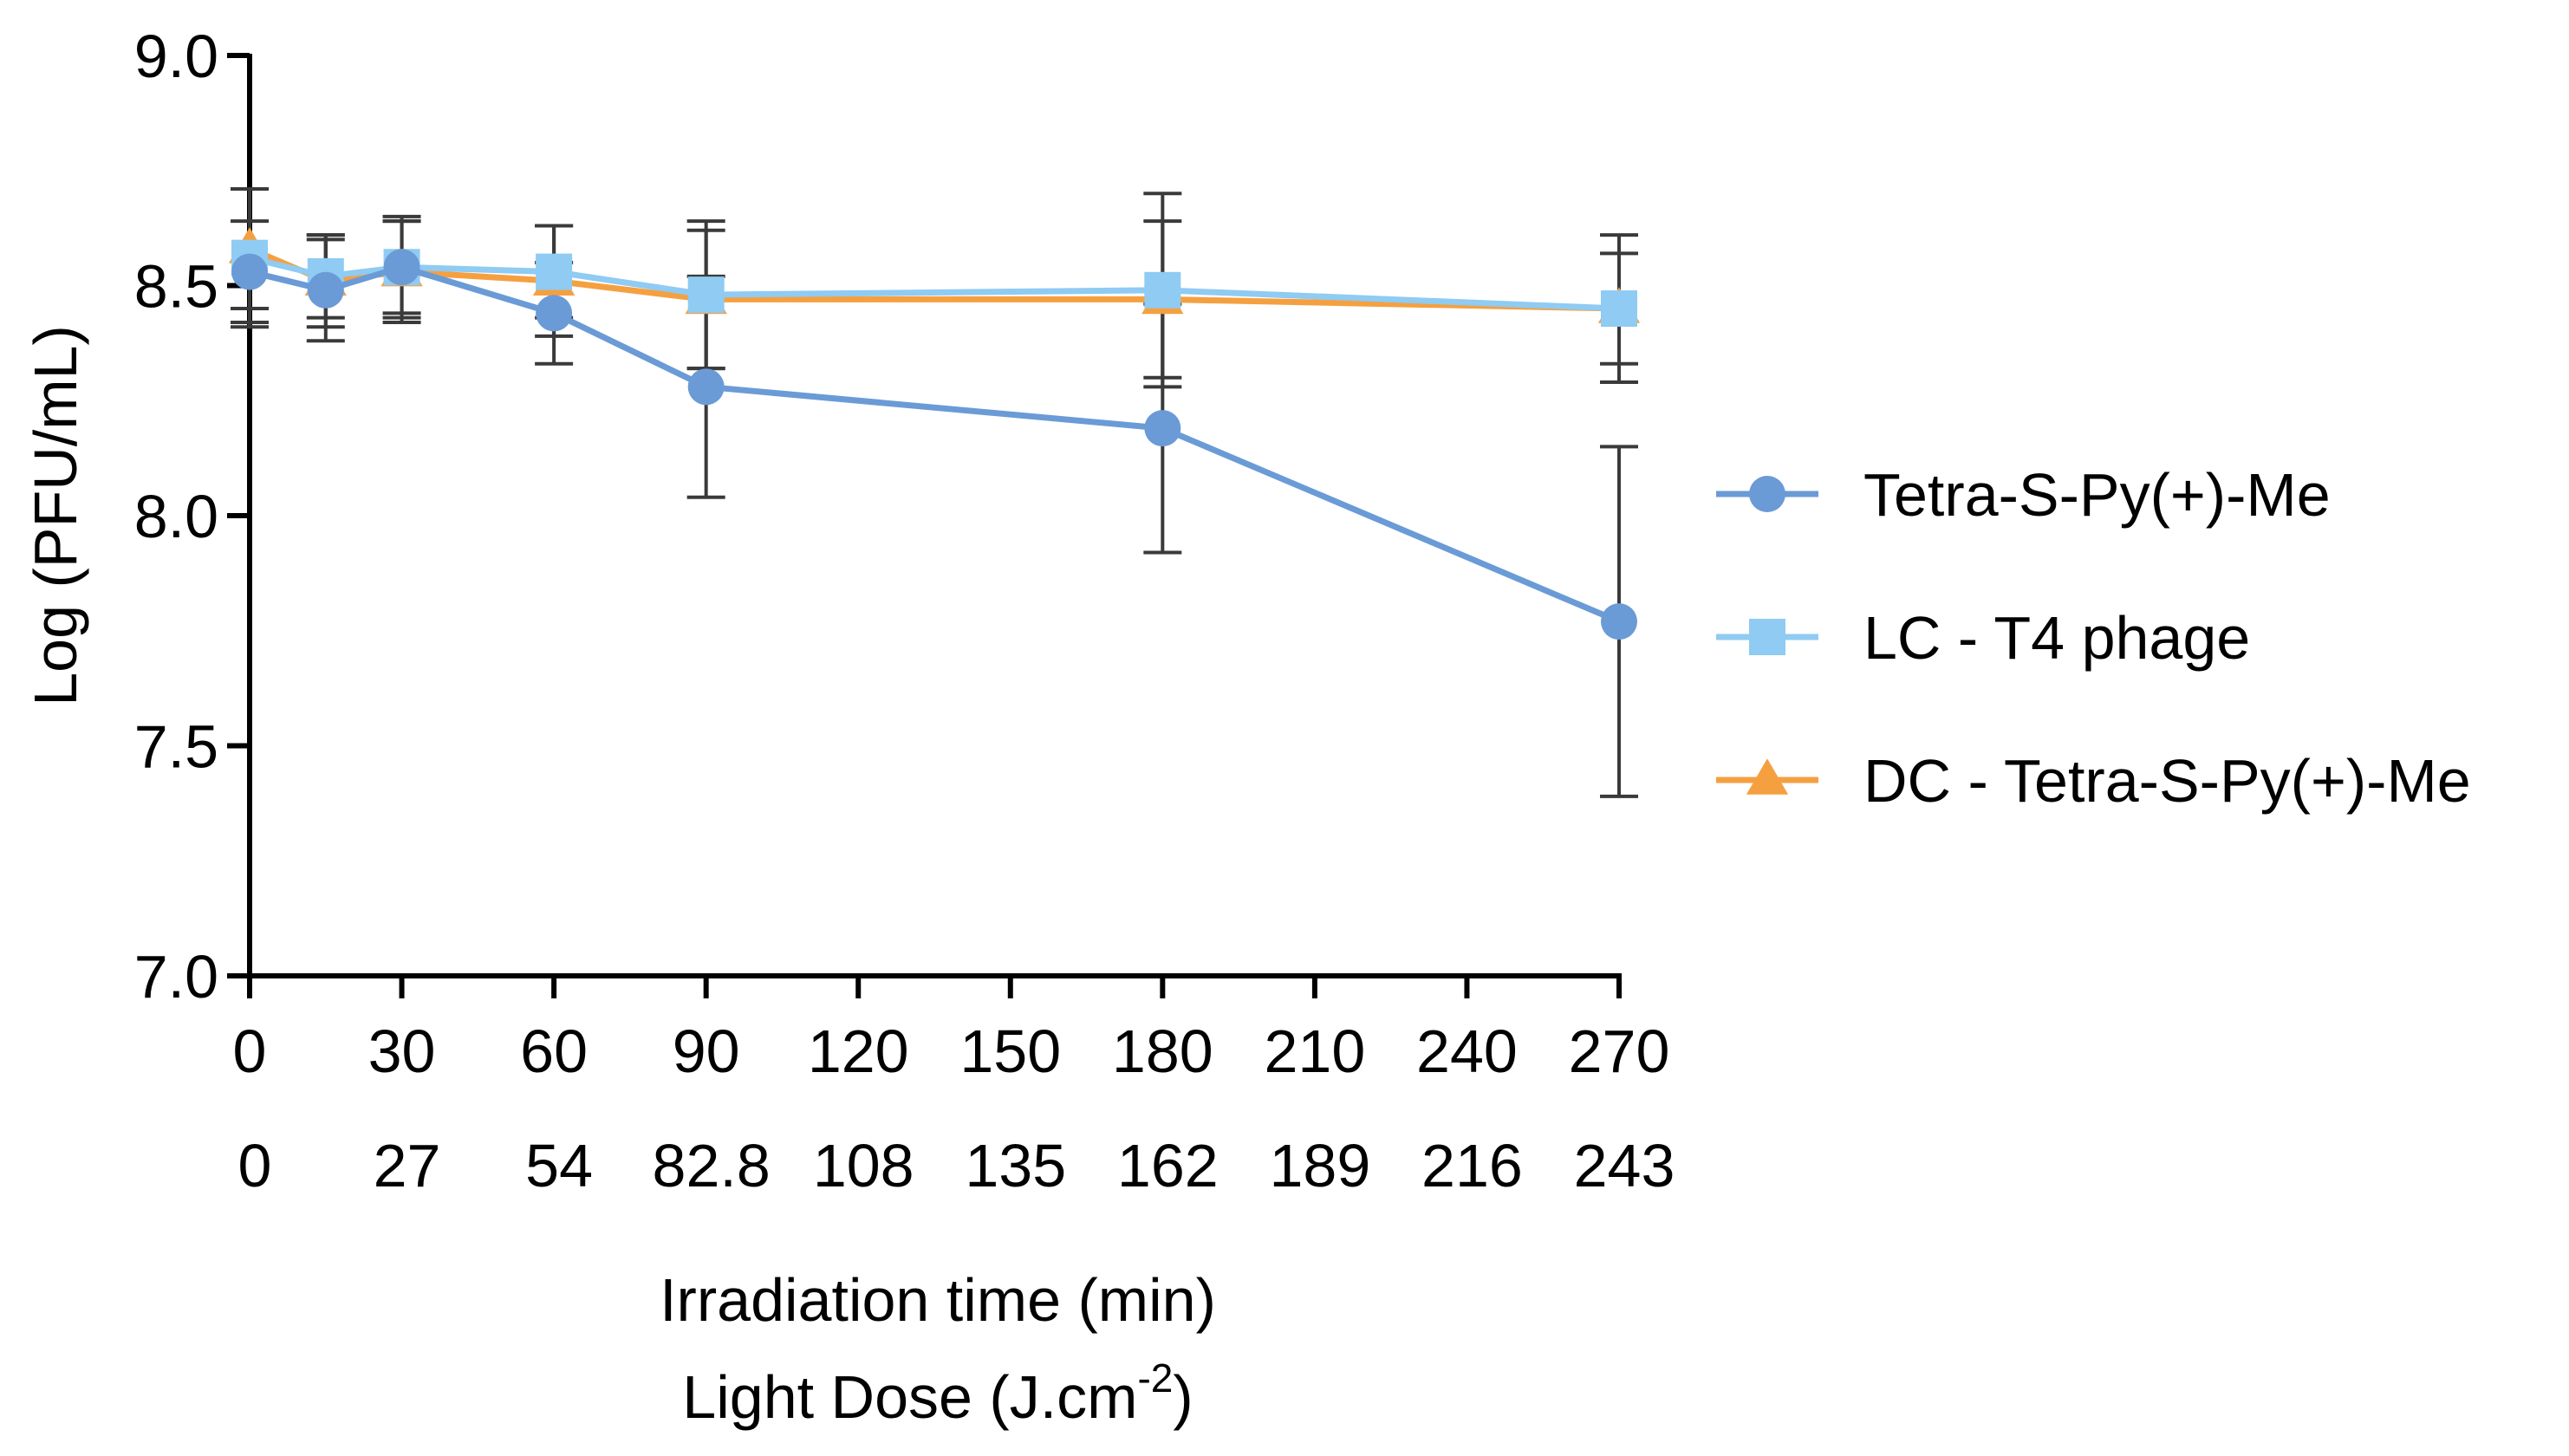 This screenshot has height=1456, width=2569. What do you see at coordinates (1320, 1165) in the screenshot?
I see `x2-tick-label: 189` at bounding box center [1320, 1165].